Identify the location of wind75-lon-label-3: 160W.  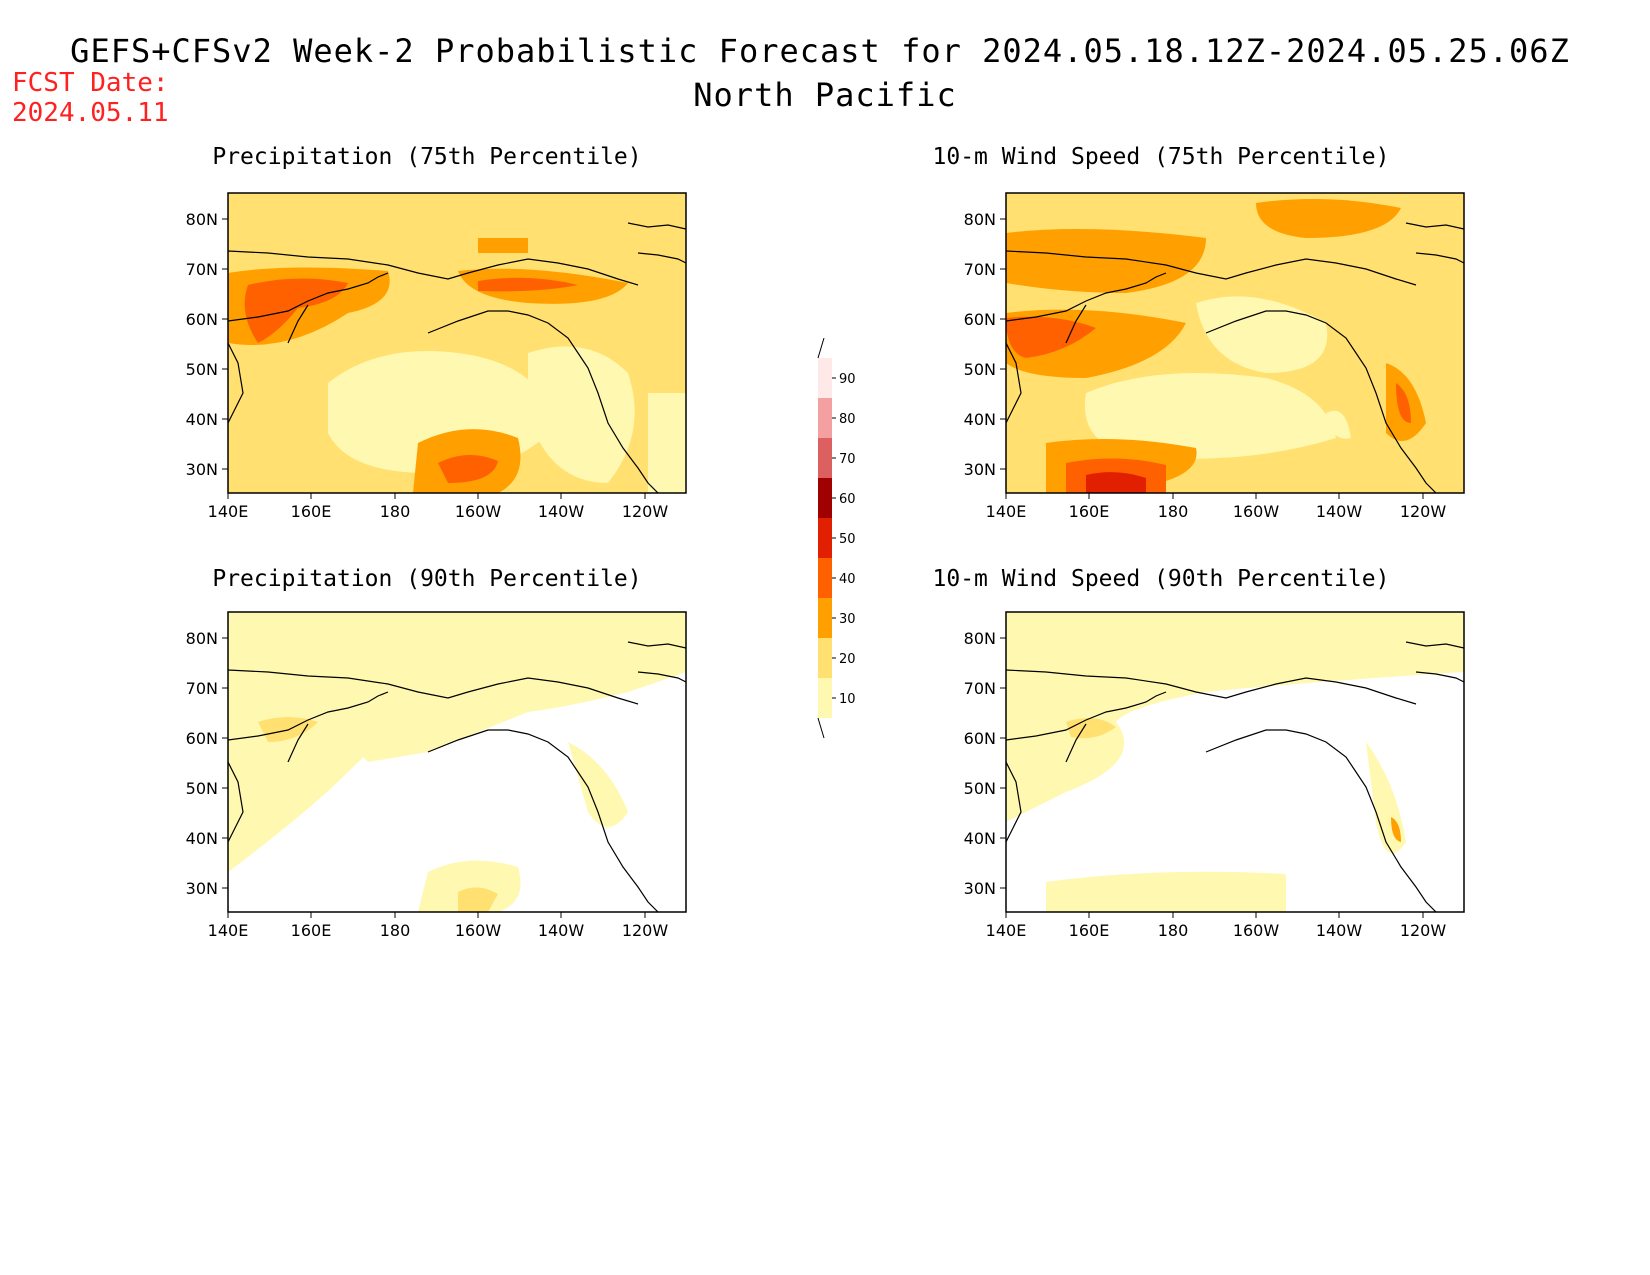
(1256, 511).